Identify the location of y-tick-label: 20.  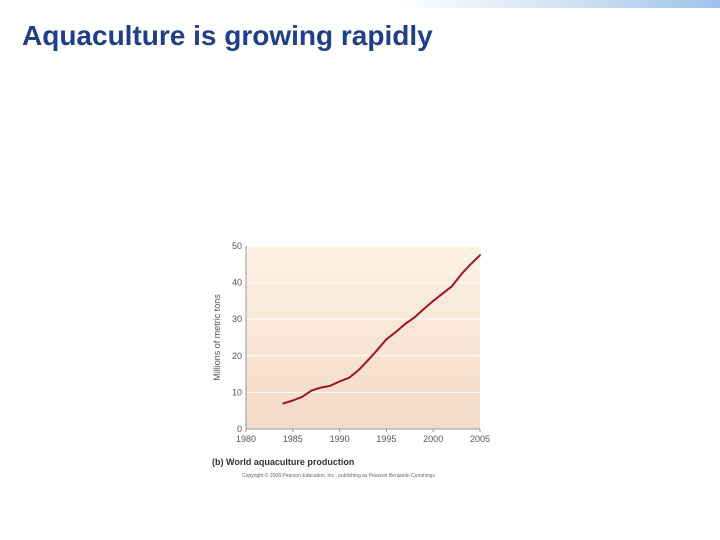
(237, 356).